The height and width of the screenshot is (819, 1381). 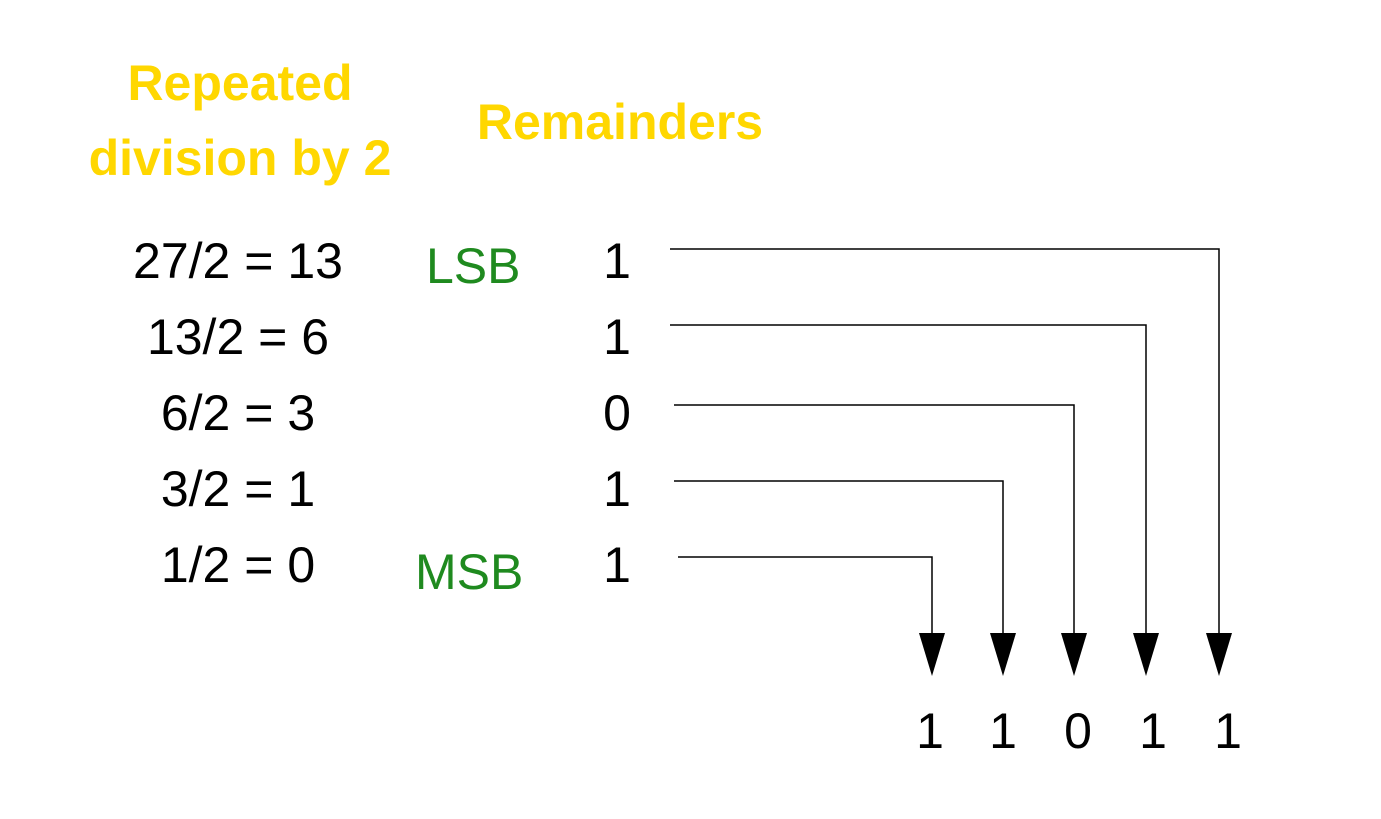 What do you see at coordinates (238, 261) in the screenshot?
I see `division-step-1: 27/2 = 13` at bounding box center [238, 261].